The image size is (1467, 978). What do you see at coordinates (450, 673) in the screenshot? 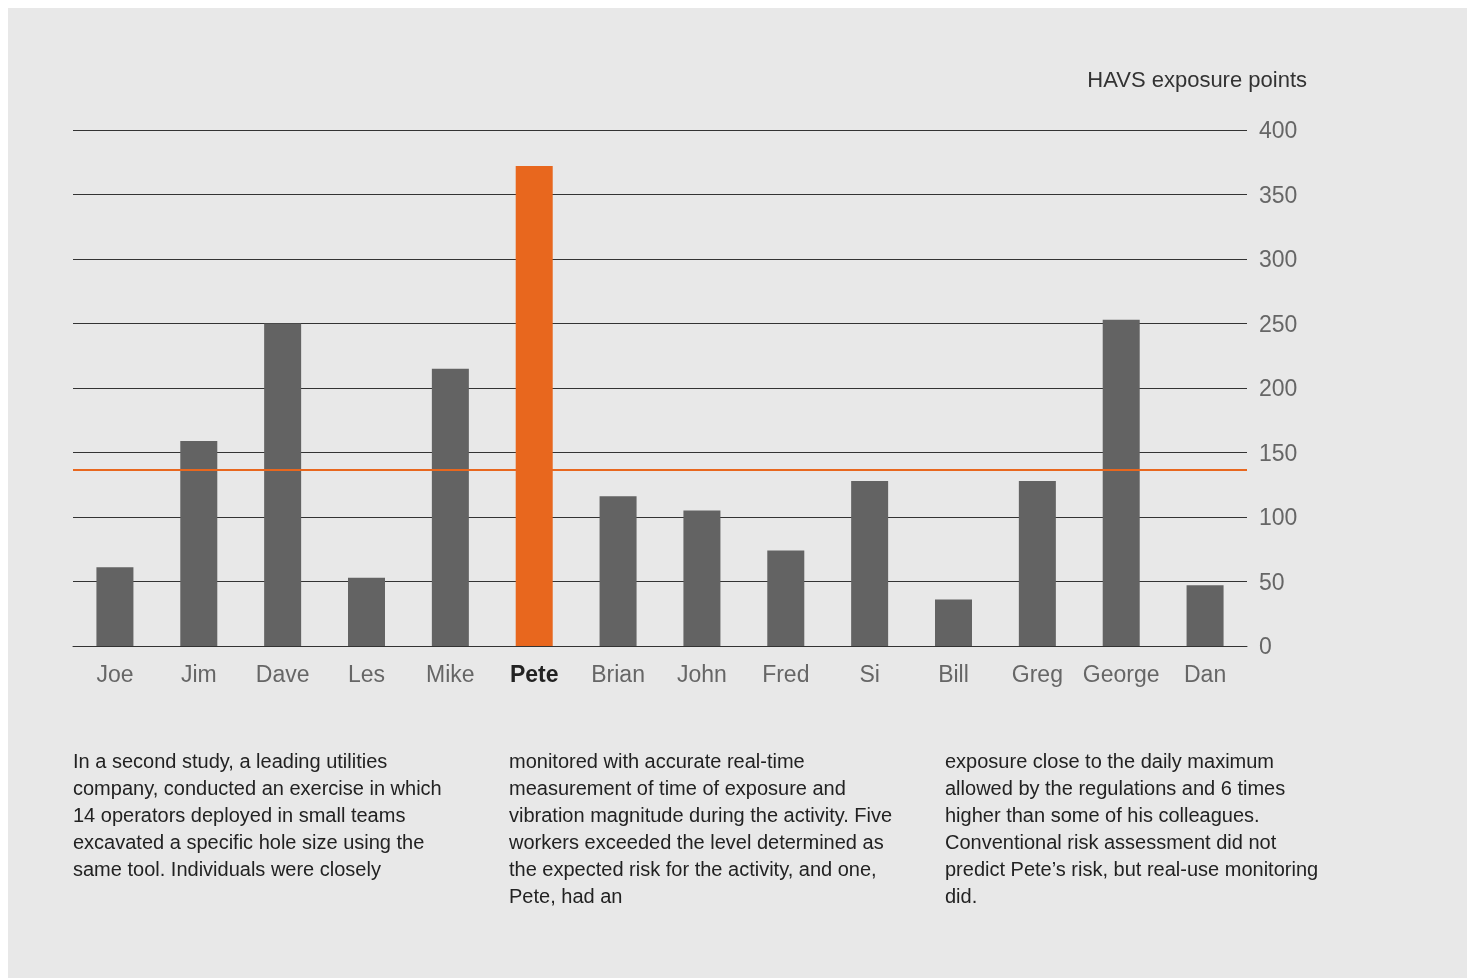
I see `x-tick-label: Mike` at bounding box center [450, 673].